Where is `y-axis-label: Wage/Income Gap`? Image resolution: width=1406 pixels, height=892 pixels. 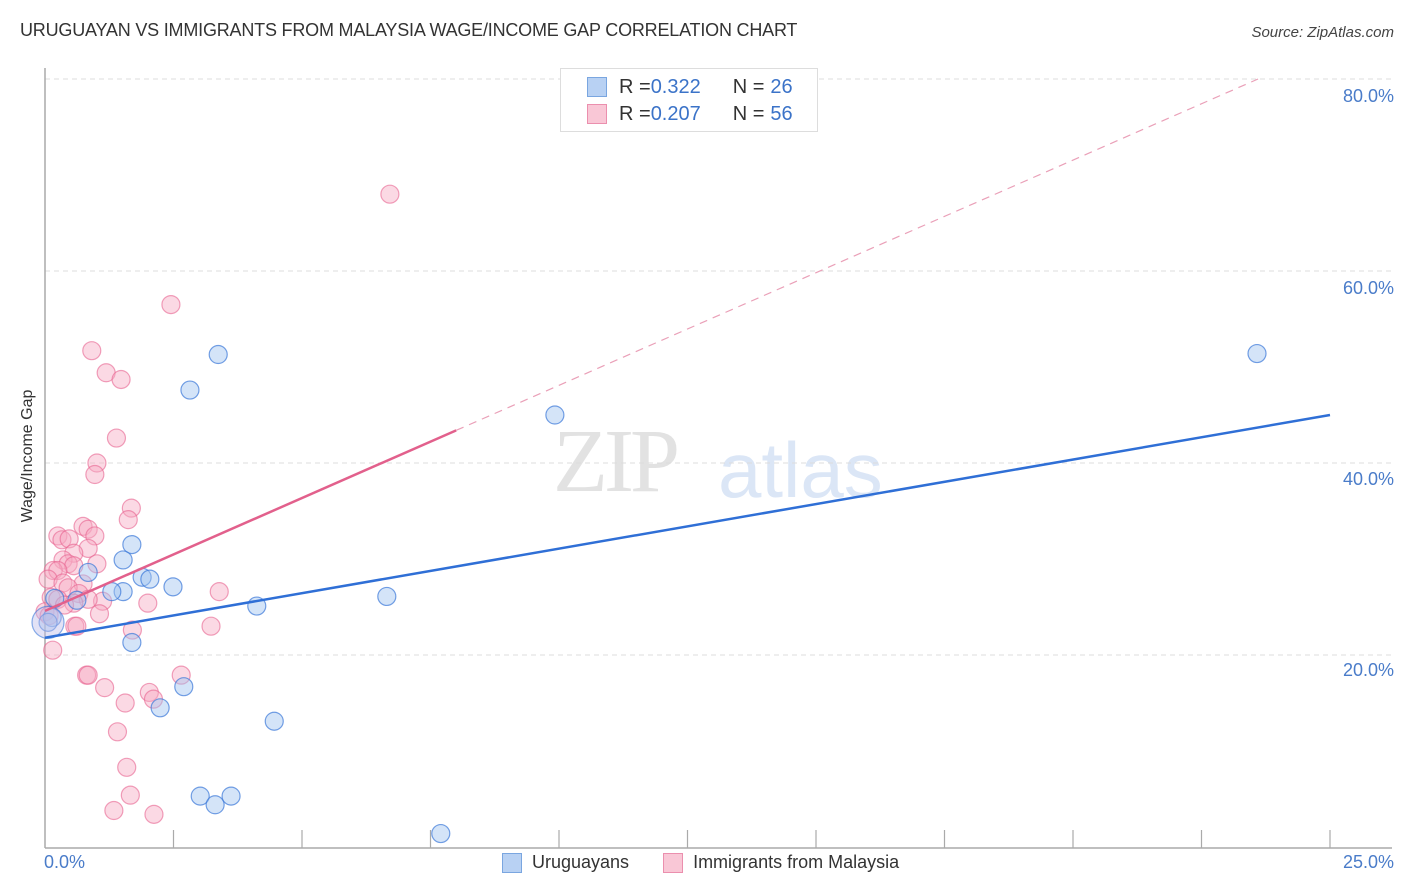 y-axis-label: Wage/Income Gap is located at coordinates (27, 456).